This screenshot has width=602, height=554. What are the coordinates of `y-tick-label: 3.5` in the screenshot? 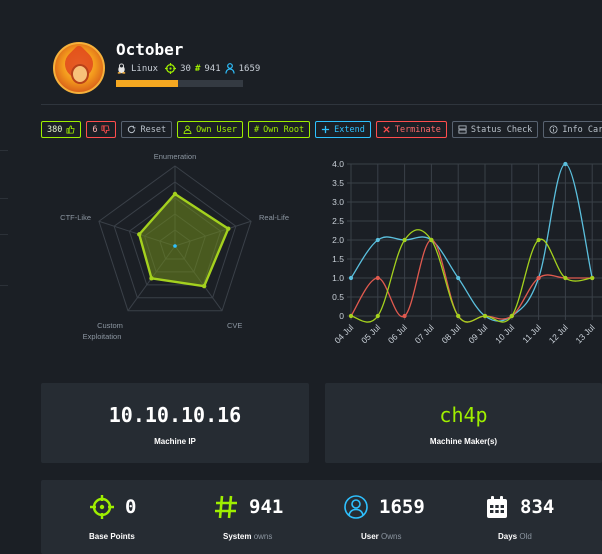 It's located at (338, 183).